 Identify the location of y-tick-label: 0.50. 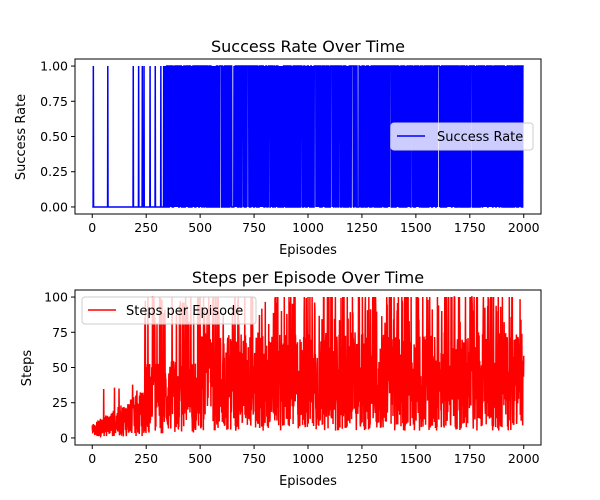
(54, 136).